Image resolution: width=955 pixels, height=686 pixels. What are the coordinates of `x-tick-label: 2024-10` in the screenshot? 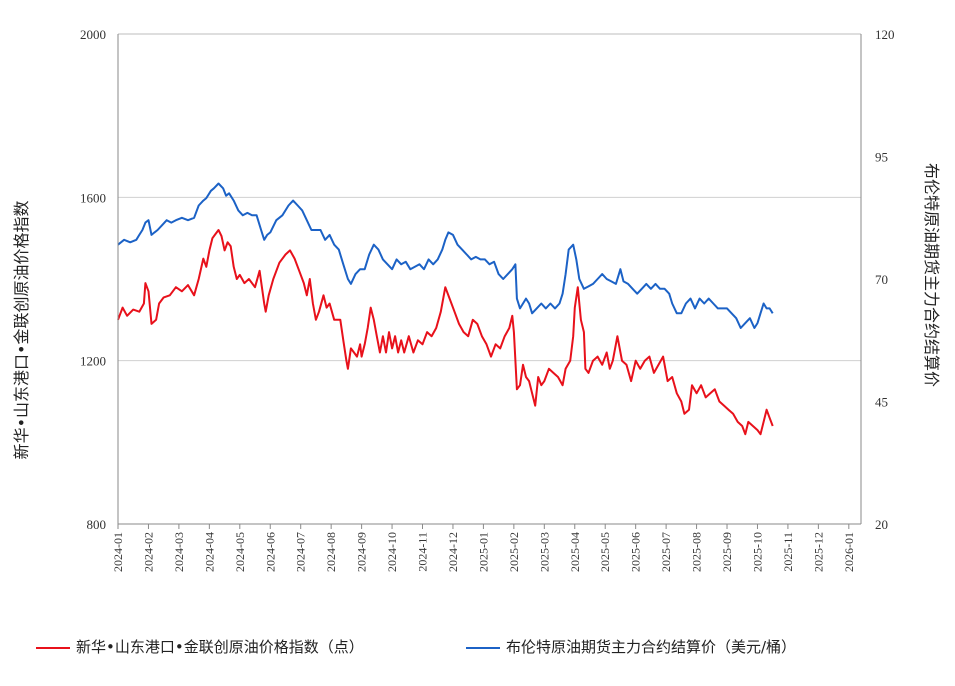 It's located at (392, 552).